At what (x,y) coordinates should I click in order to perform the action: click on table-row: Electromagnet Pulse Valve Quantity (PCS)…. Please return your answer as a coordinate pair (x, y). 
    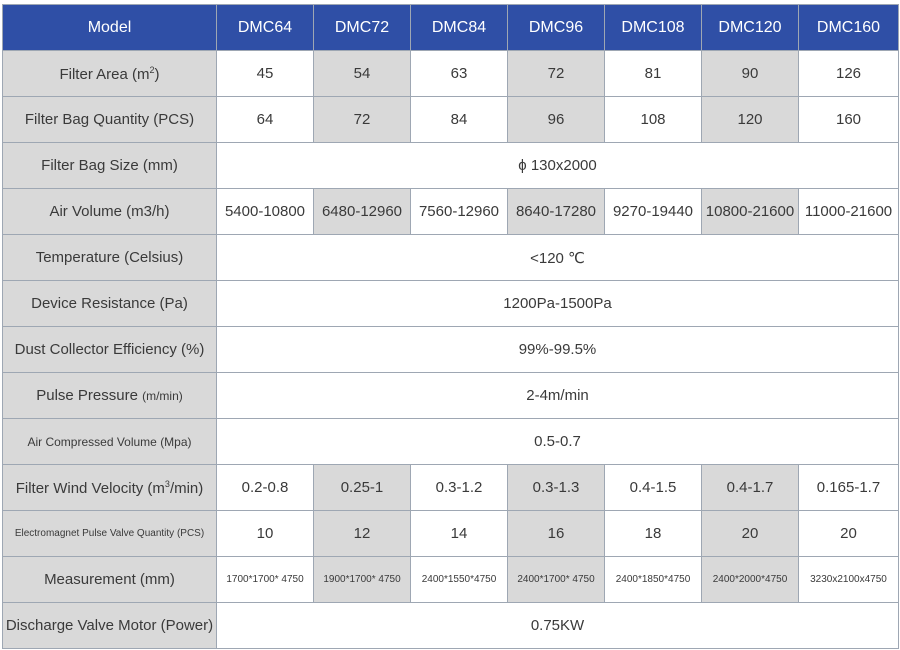
    Looking at the image, I should click on (450, 533).